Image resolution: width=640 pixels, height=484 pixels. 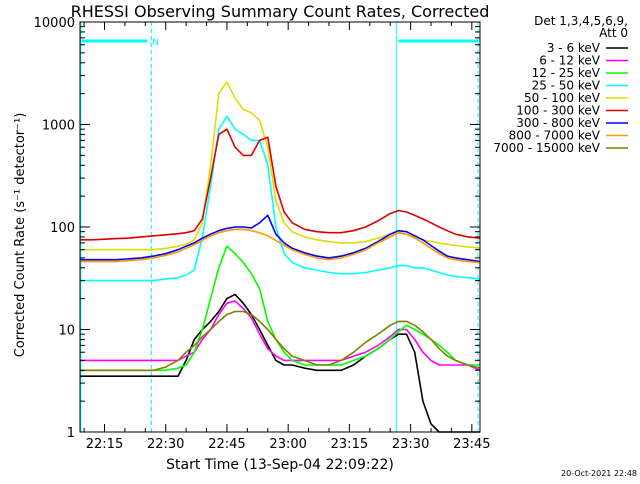 I want to click on night-marker-label: N, so click(x=155, y=43).